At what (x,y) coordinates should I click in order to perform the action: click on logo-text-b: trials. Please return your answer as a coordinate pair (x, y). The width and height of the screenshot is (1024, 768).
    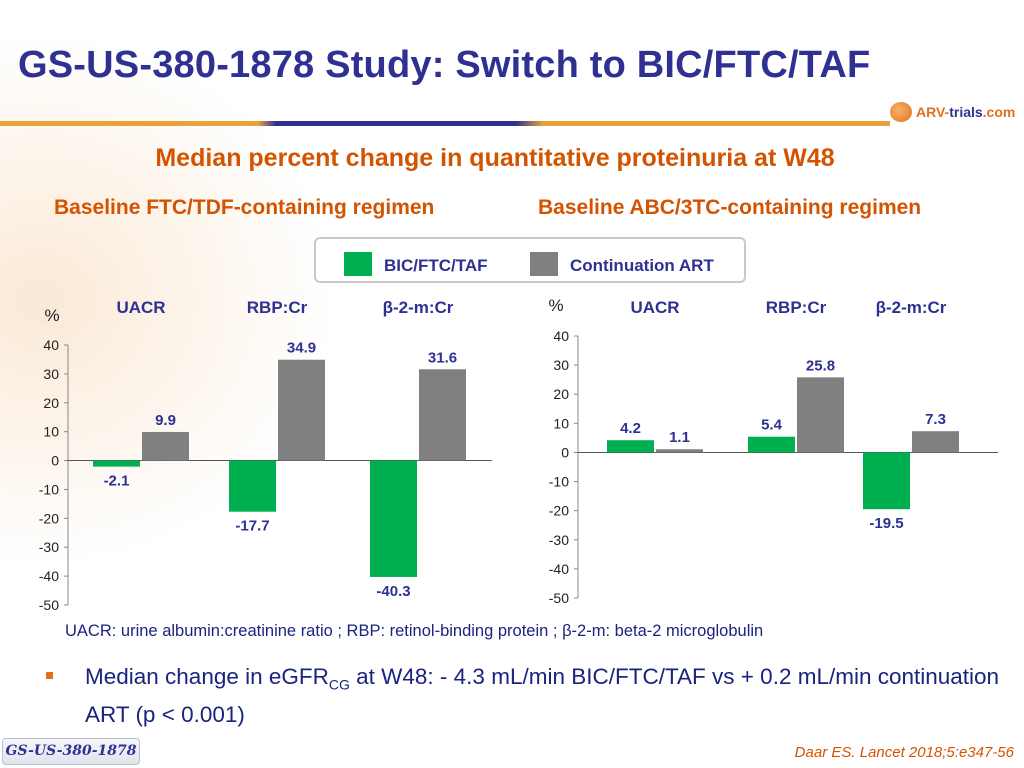
    Looking at the image, I should click on (966, 112).